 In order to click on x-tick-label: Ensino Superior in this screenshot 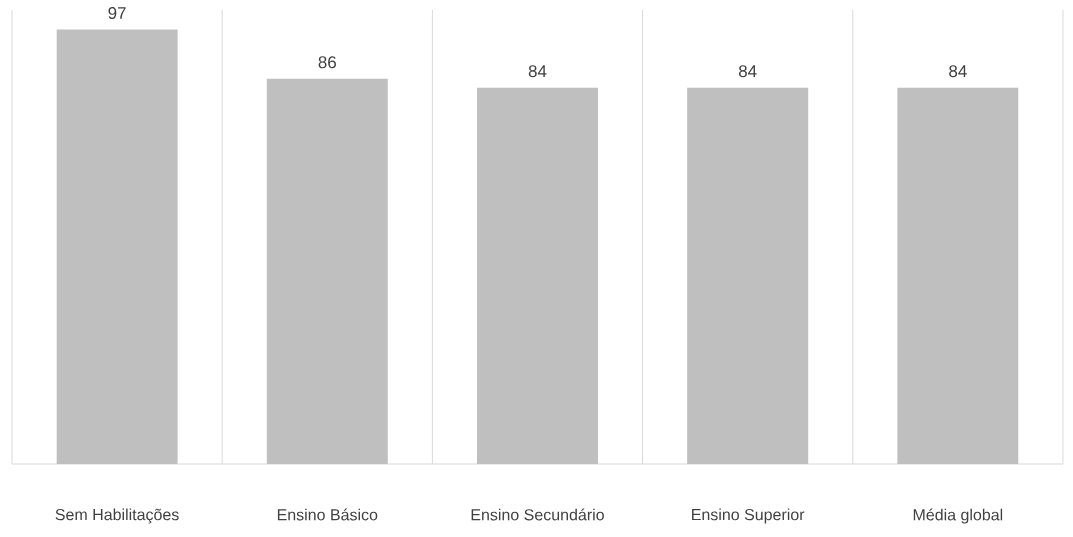, I will do `click(748, 516)`.